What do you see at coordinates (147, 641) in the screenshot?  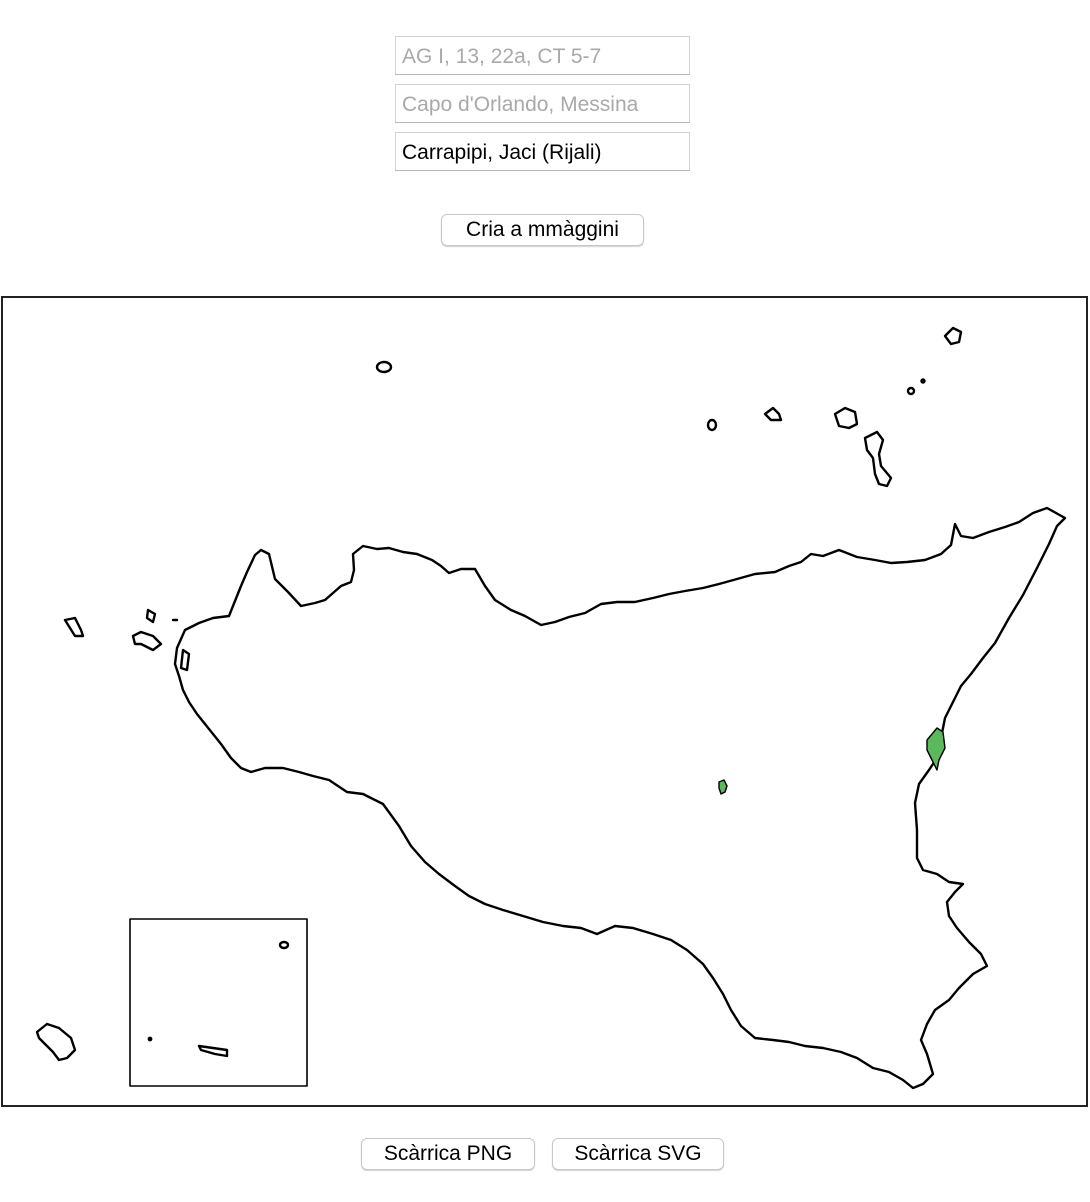 I see `island-favignana` at bounding box center [147, 641].